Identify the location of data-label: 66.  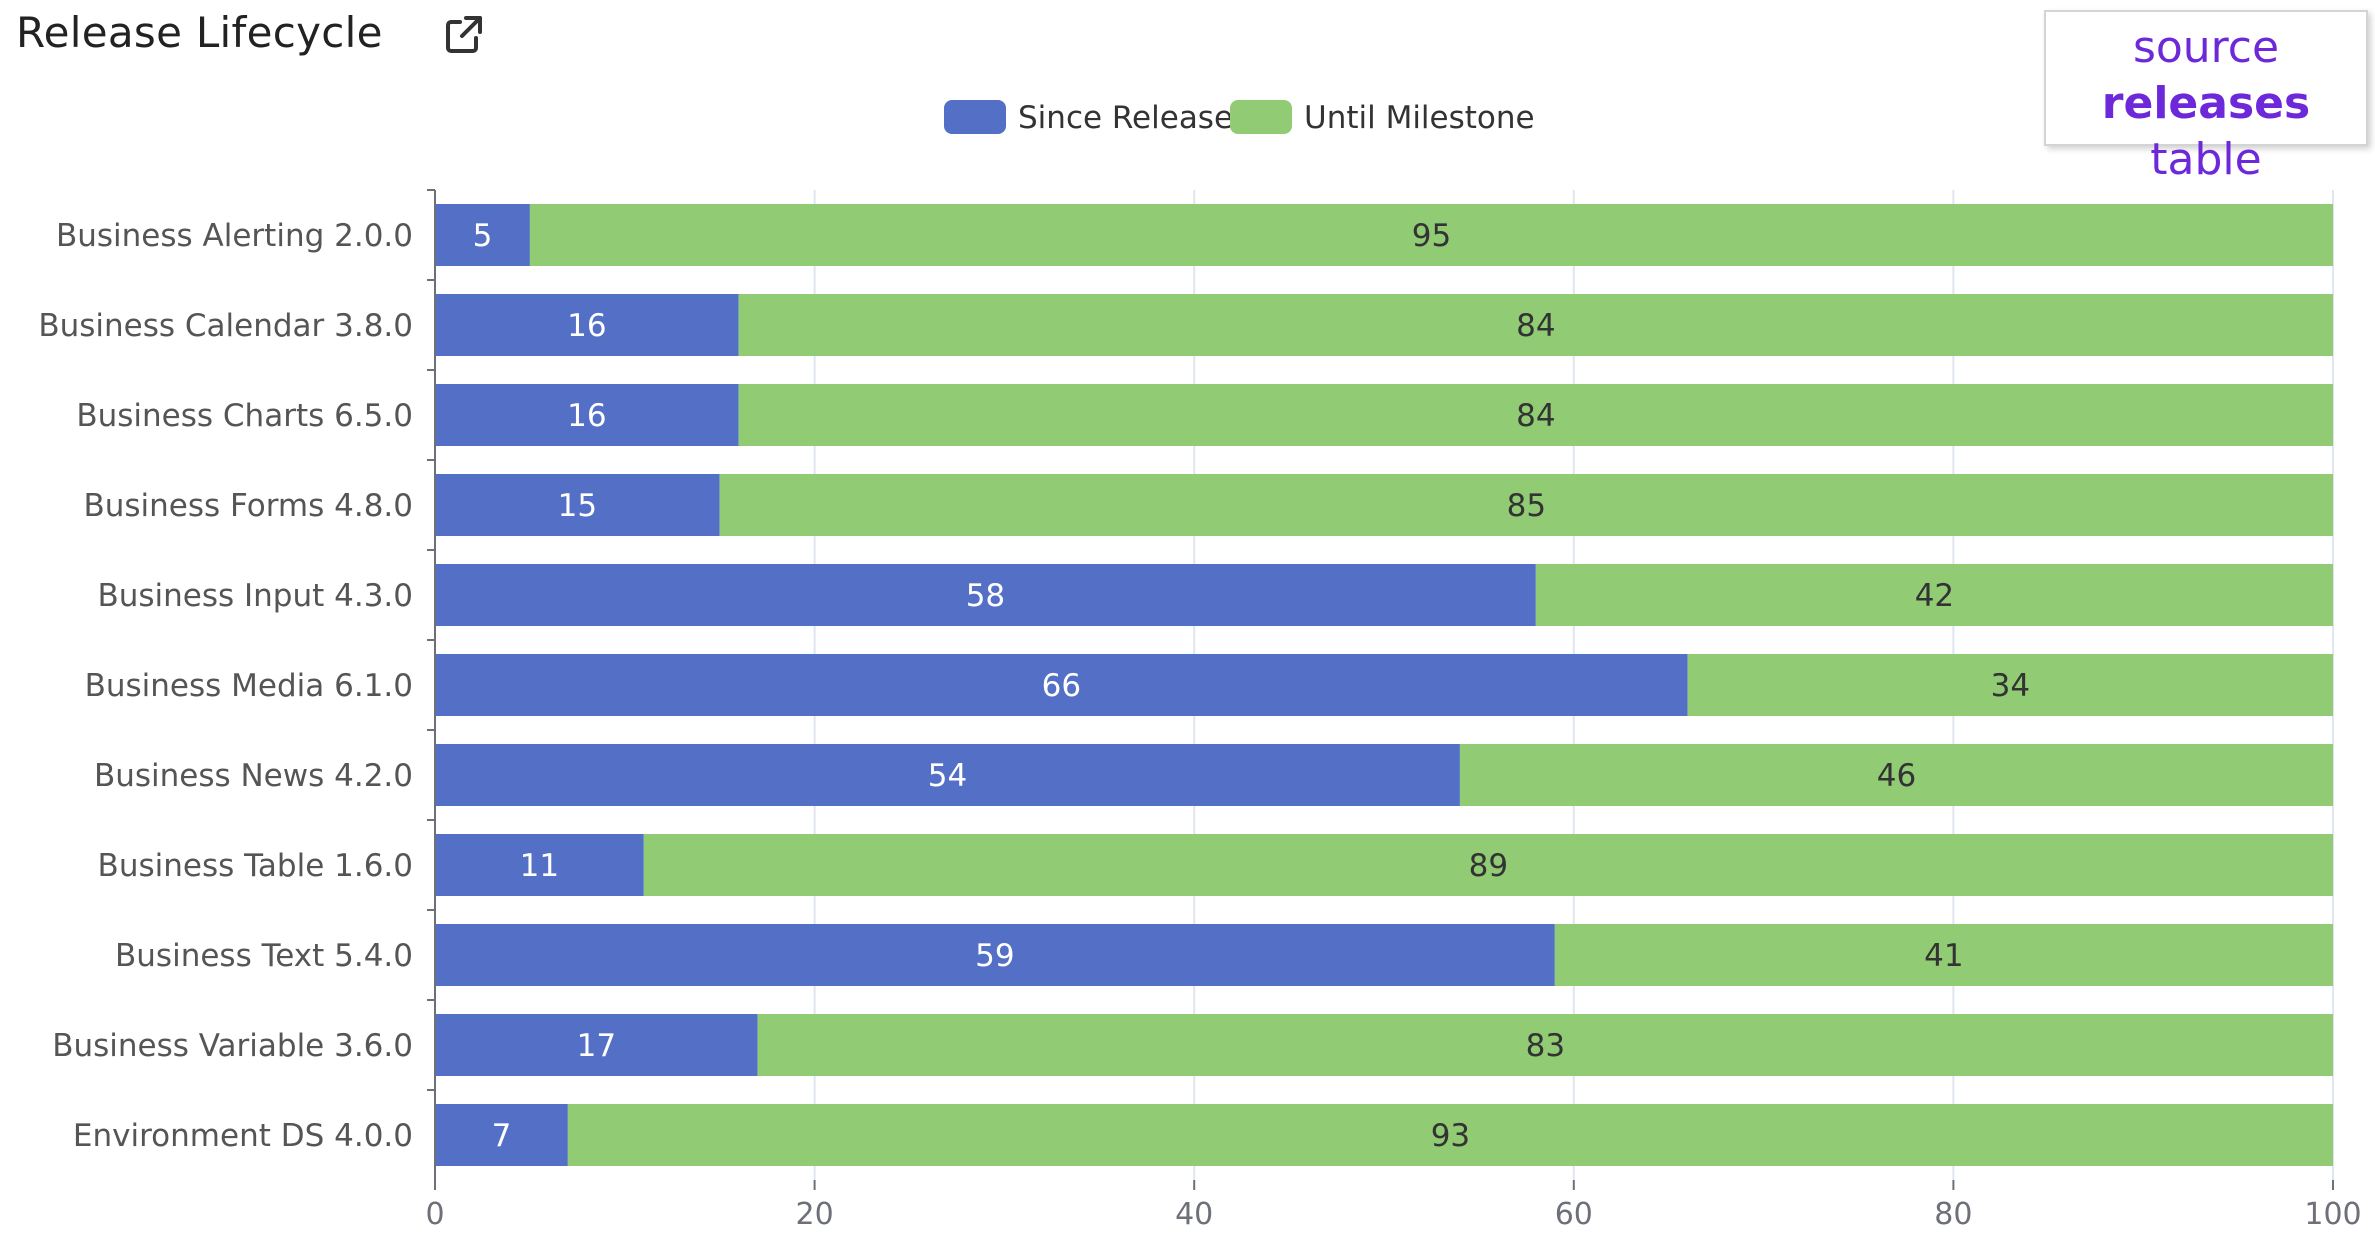
(1061, 686).